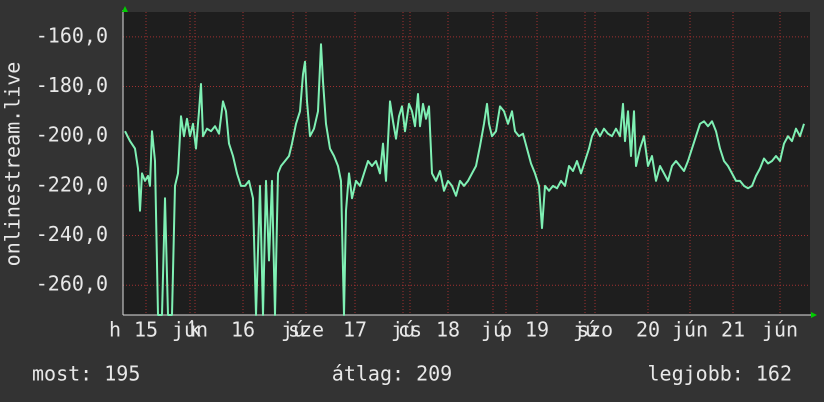  What do you see at coordinates (72, 35) in the screenshot?
I see `y-tick-label: -160,0` at bounding box center [72, 35].